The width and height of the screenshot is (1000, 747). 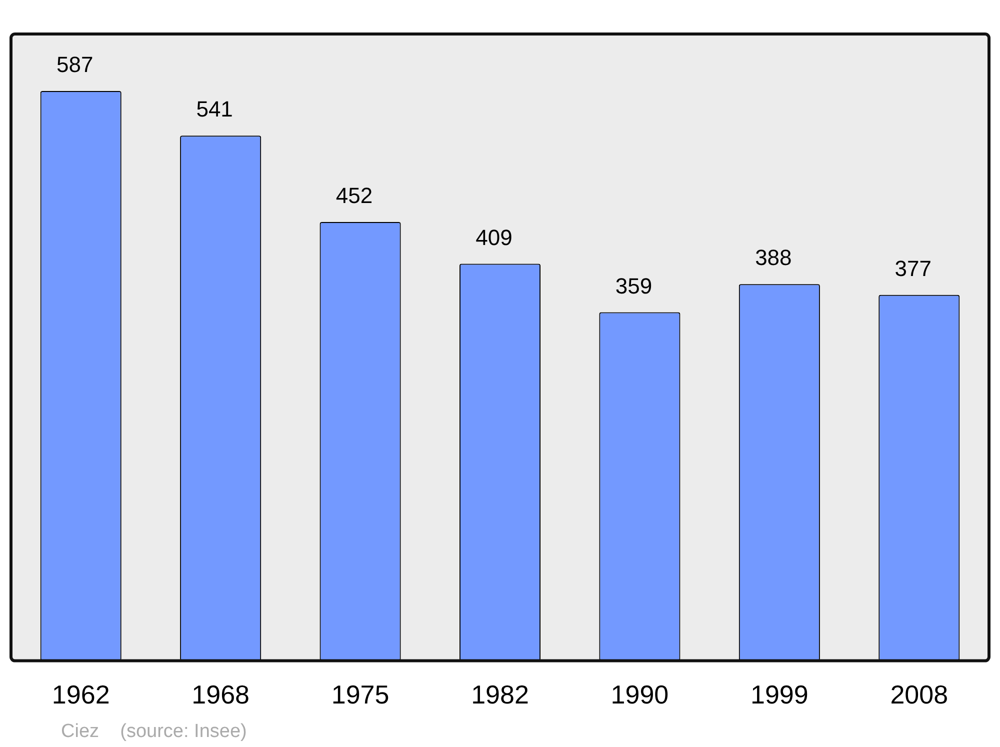 I want to click on x-tick-label: 1990, so click(x=639, y=695).